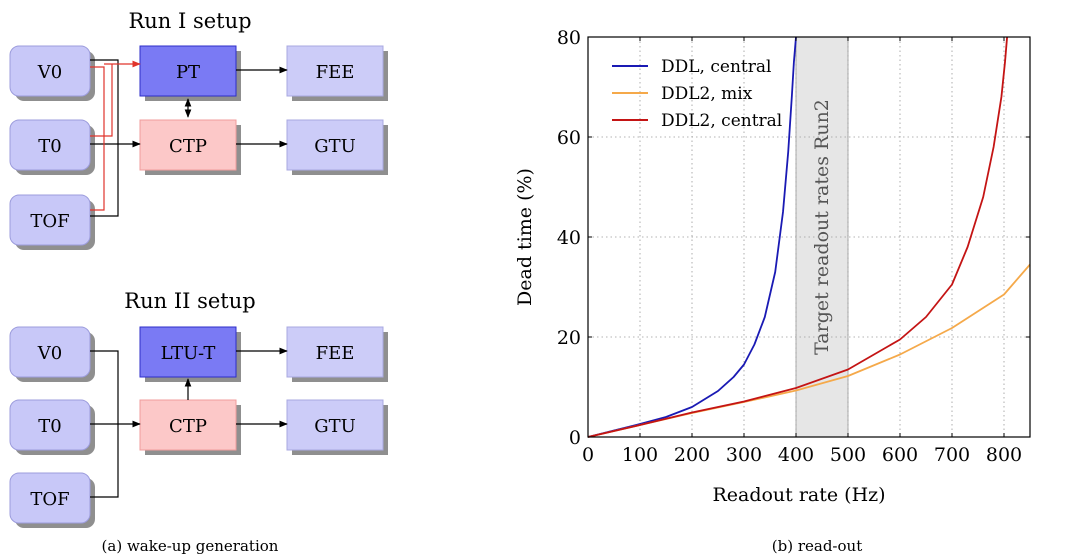  What do you see at coordinates (822, 227) in the screenshot?
I see `band-label: Target readout rates Run2` at bounding box center [822, 227].